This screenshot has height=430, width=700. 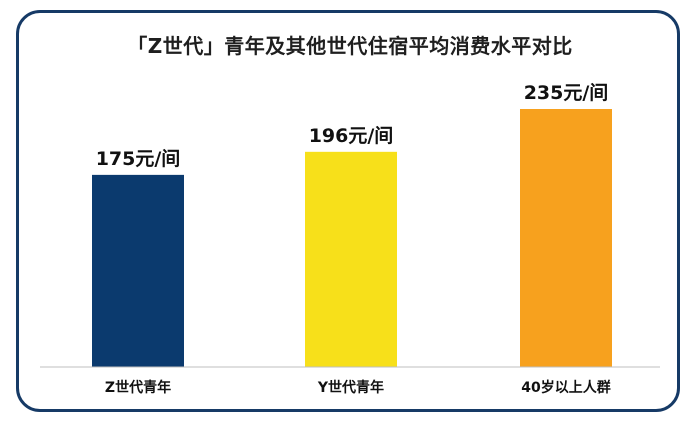 What do you see at coordinates (351, 136) in the screenshot?
I see `data-label-2: 196元/间` at bounding box center [351, 136].